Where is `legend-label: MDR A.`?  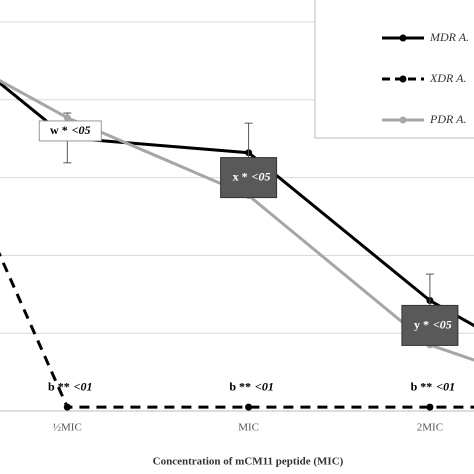
legend-label: MDR A. is located at coordinates (449, 37).